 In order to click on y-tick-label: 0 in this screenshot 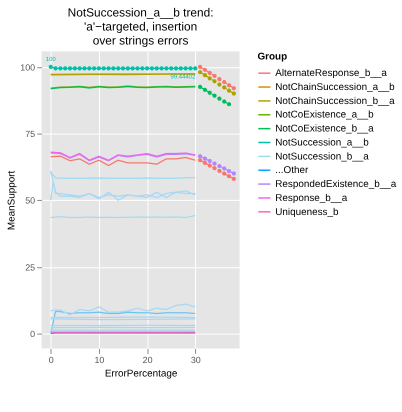, I will do `click(33, 333)`.